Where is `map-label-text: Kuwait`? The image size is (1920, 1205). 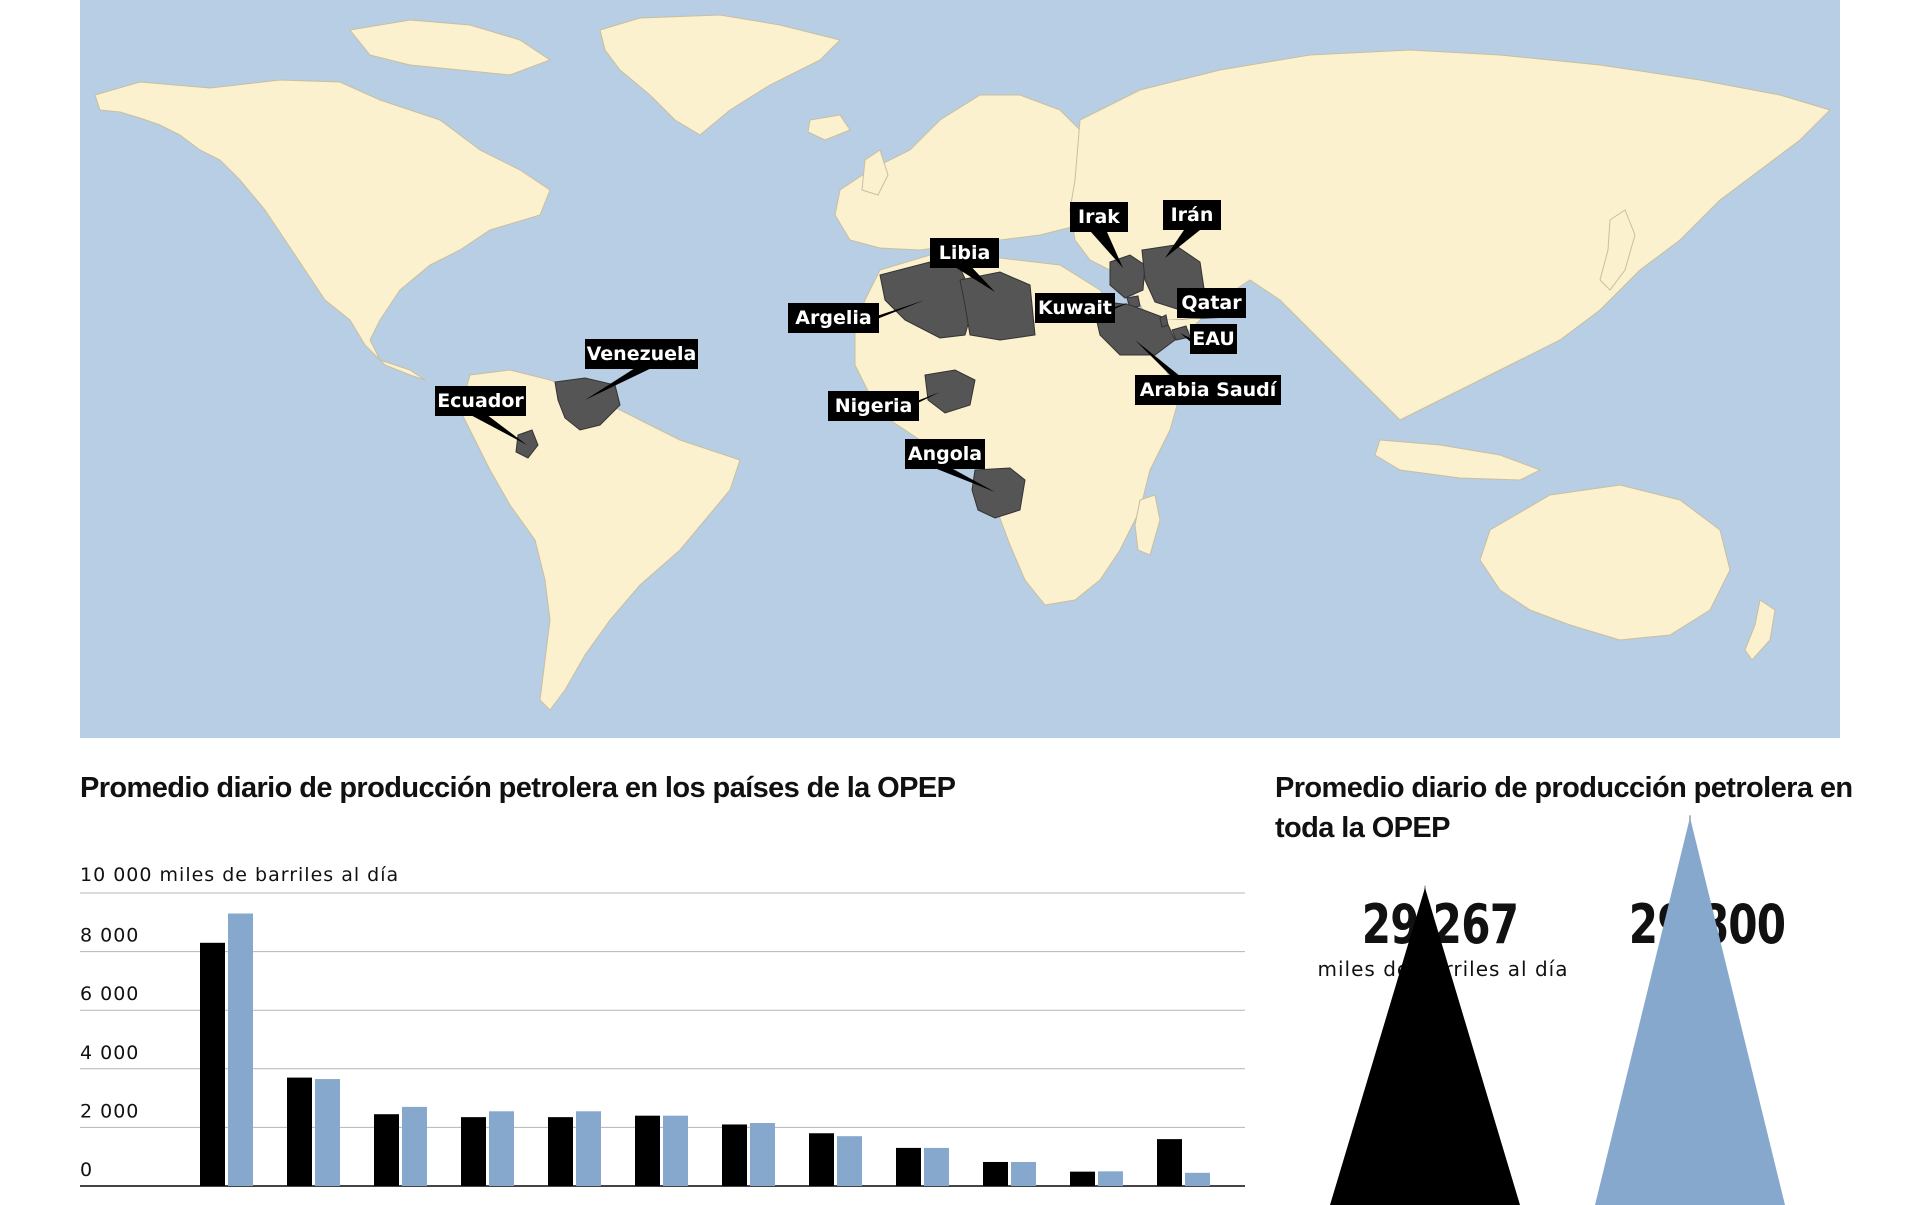 map-label-text: Kuwait is located at coordinates (1075, 308).